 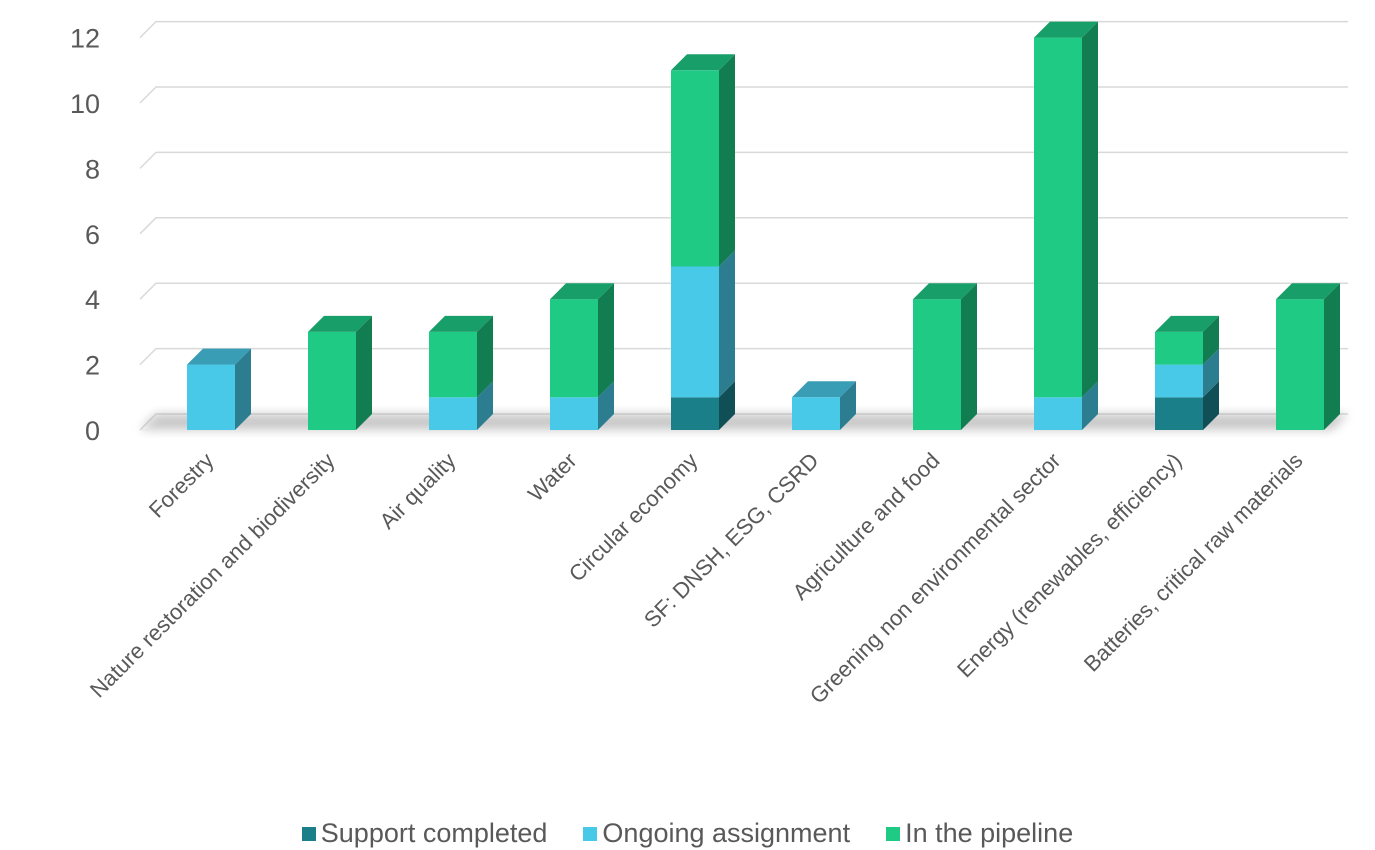 What do you see at coordinates (1069, 565) in the screenshot?
I see `x-category-label: Energy (renewables, efficiency)` at bounding box center [1069, 565].